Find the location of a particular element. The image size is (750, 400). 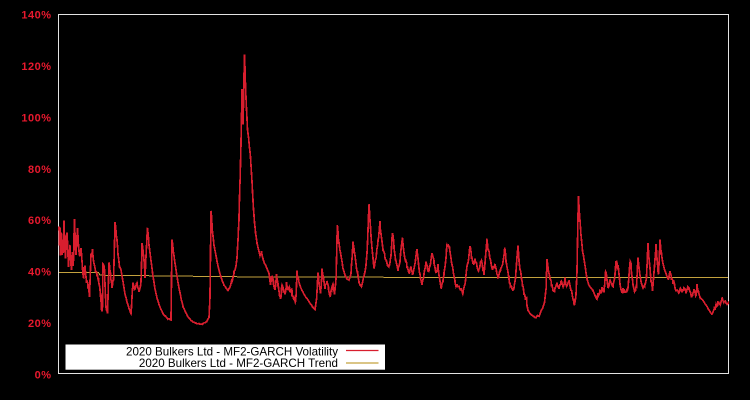

svg-text:2020 Bulkers Ltd - MF2-GARCH V: 2020 Bulkers Ltd - MF2-GARCH Volatility is located at coordinates (232, 351).